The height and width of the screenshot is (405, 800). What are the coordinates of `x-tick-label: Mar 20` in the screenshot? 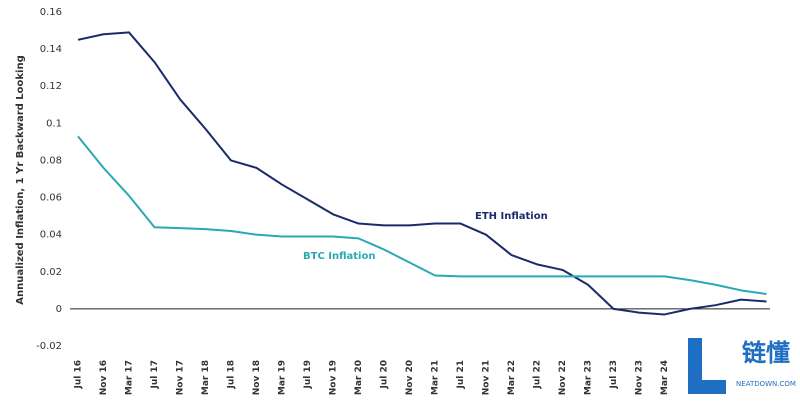 It's located at (359, 377).